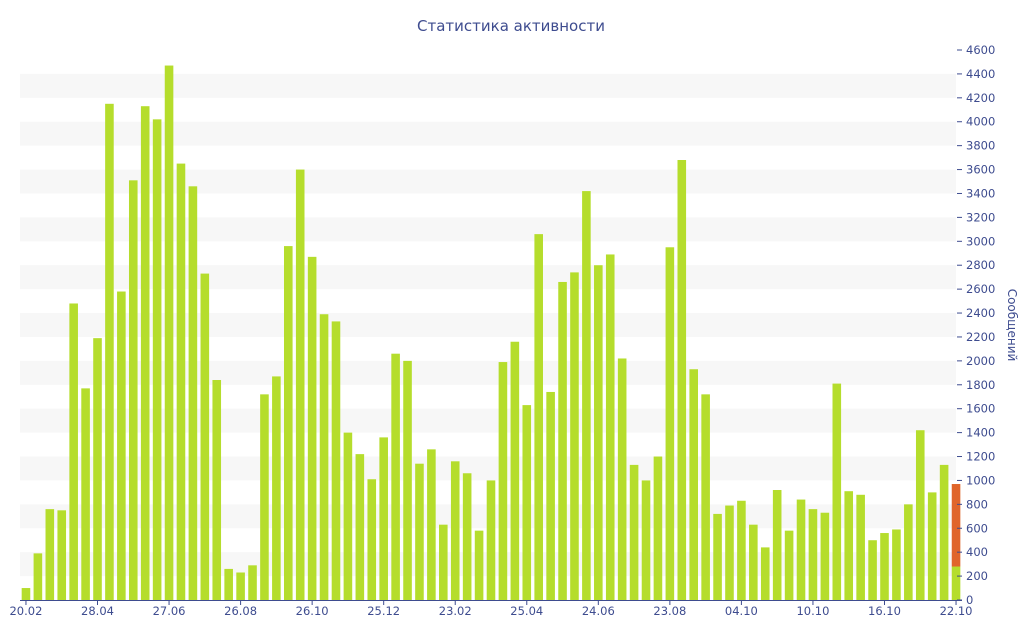 This screenshot has width=1024, height=640. I want to click on y-tick-label: 1600, so click(980, 409).